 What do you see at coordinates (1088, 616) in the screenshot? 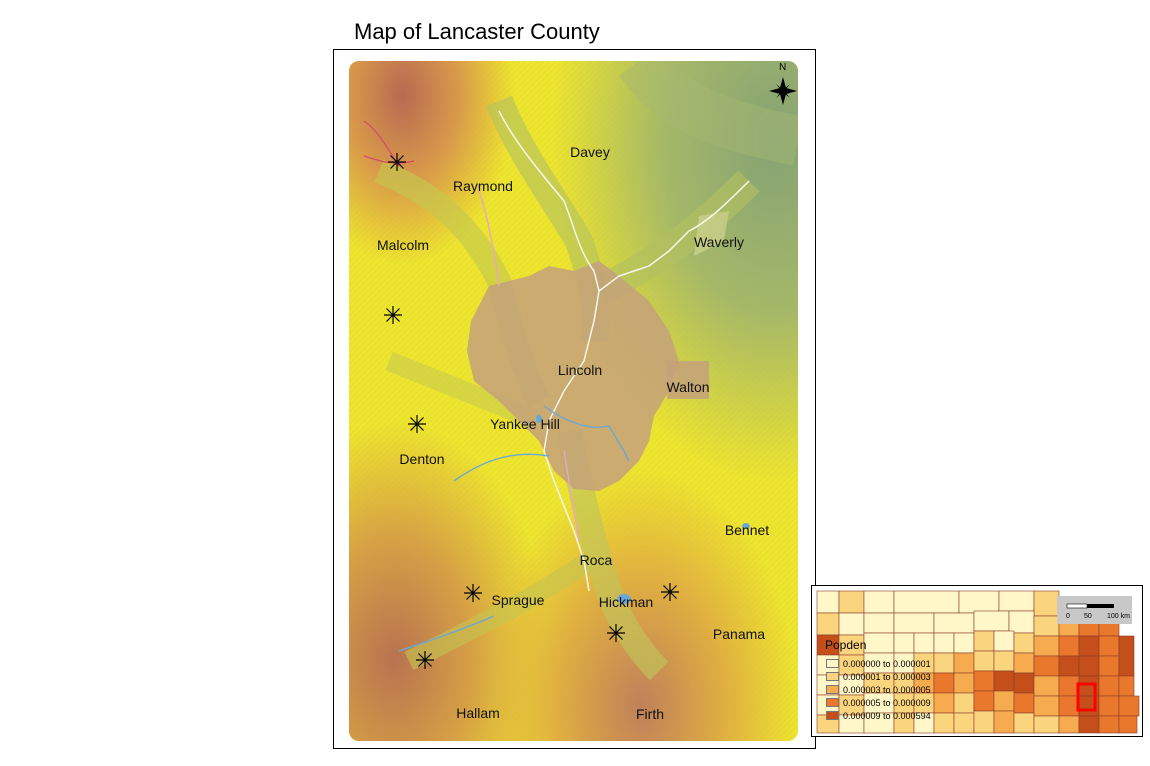
I see `scale-label-50: 50` at bounding box center [1088, 616].